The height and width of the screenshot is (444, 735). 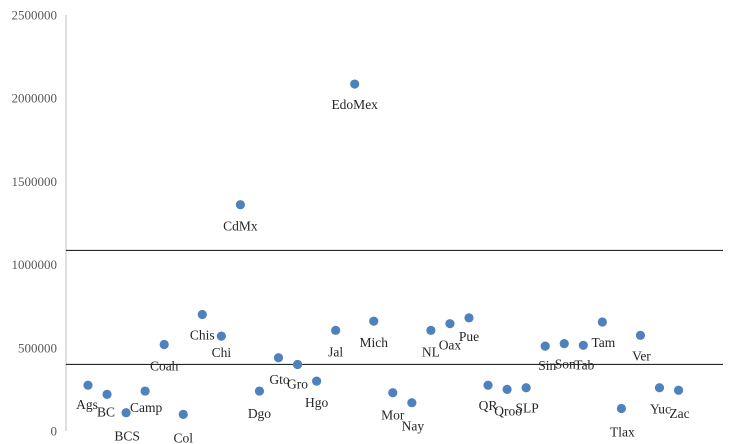 What do you see at coordinates (547, 365) in the screenshot?
I see `point-label: Sin` at bounding box center [547, 365].